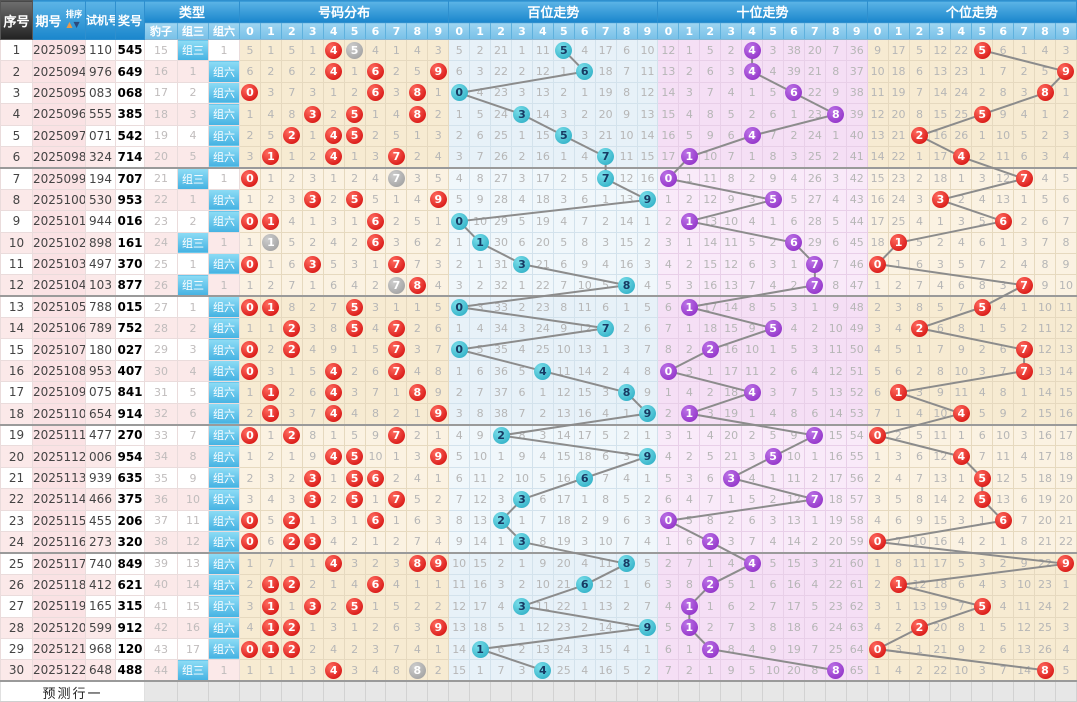 Image resolution: width=1077 pixels, height=702 pixels. I want to click on miss-cell: 14, so click(647, 135).